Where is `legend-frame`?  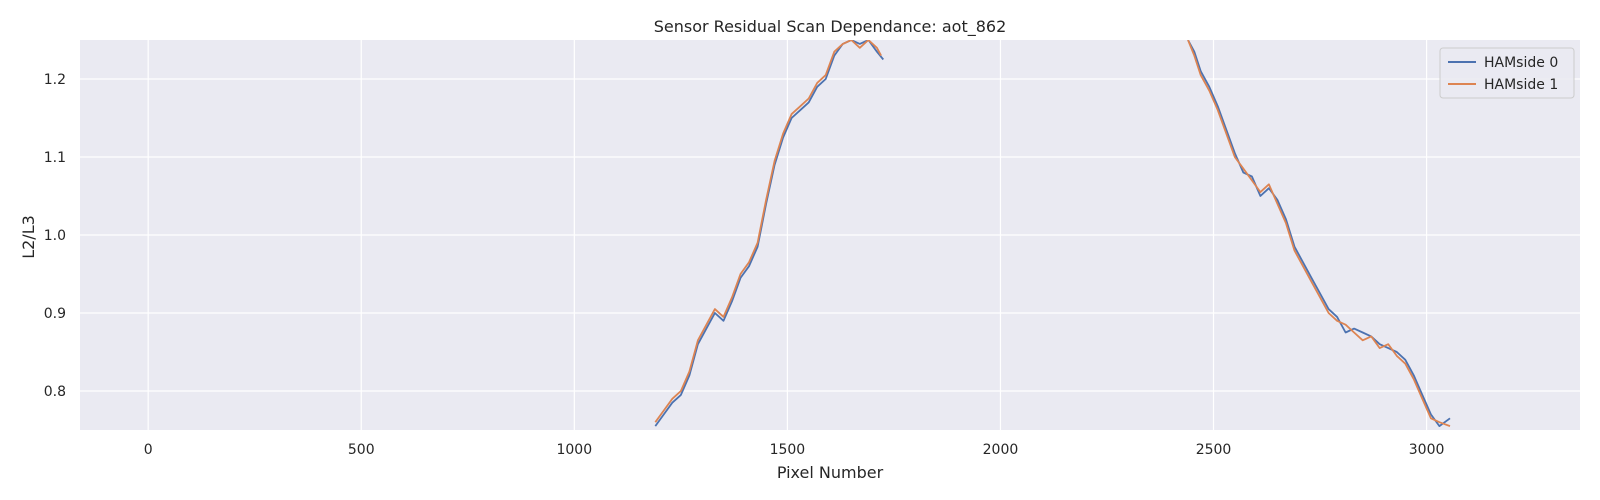
legend-frame is located at coordinates (1507, 73).